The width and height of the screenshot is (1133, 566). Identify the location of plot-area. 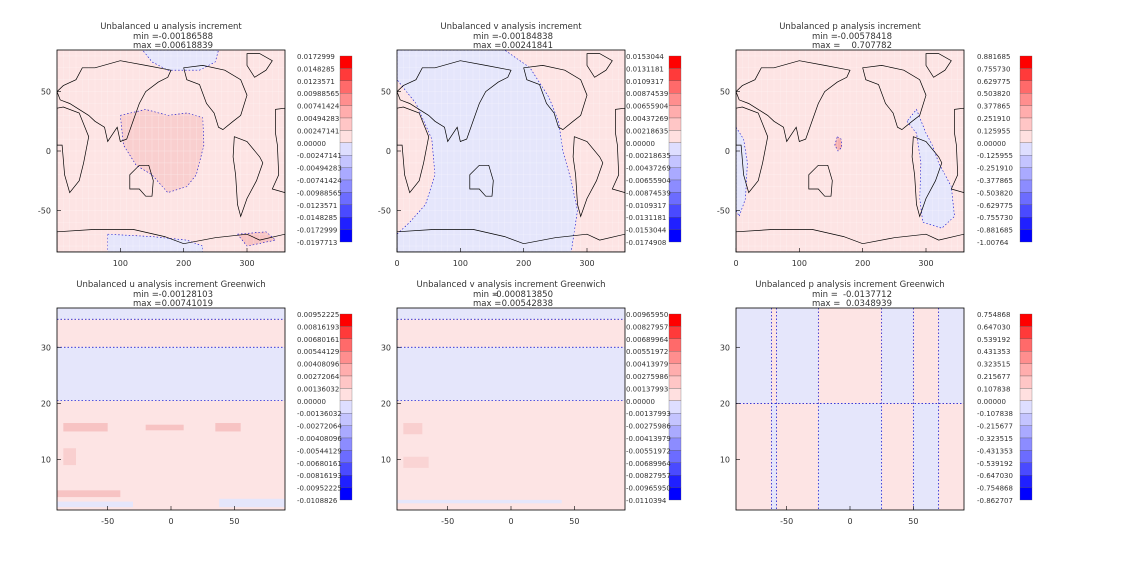
(511, 151).